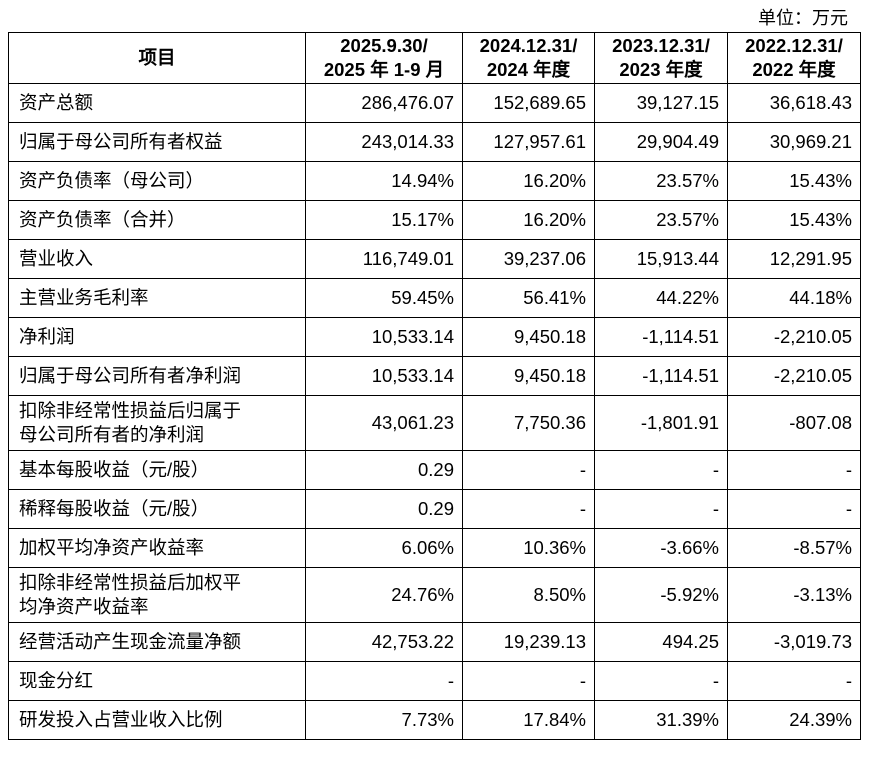 The width and height of the screenshot is (870, 776). I want to click on value-cell: 7.73%, so click(384, 720).